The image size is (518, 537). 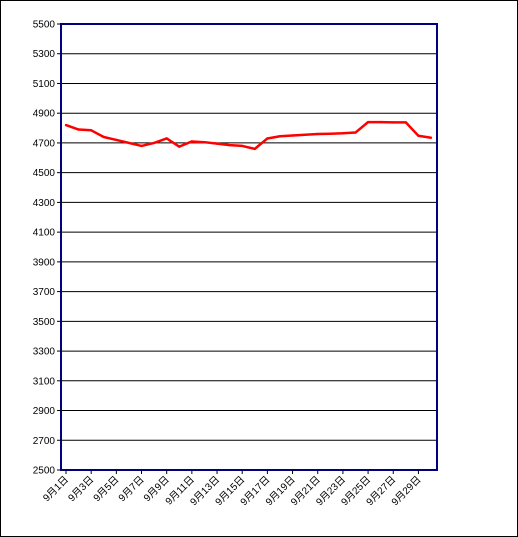 I want to click on y-tick-label: 2900, so click(x=44, y=411).